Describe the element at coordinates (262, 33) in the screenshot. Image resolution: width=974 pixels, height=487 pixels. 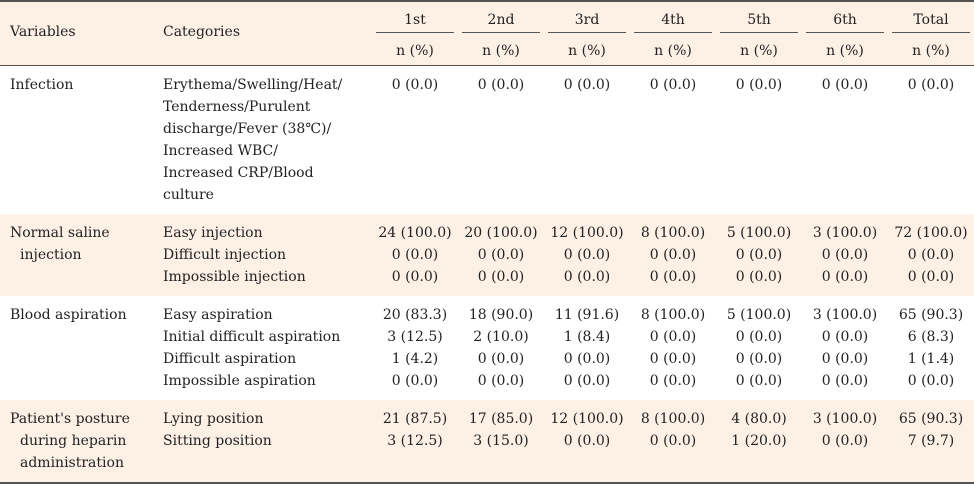
I see `header-categories: Categories` at that location.